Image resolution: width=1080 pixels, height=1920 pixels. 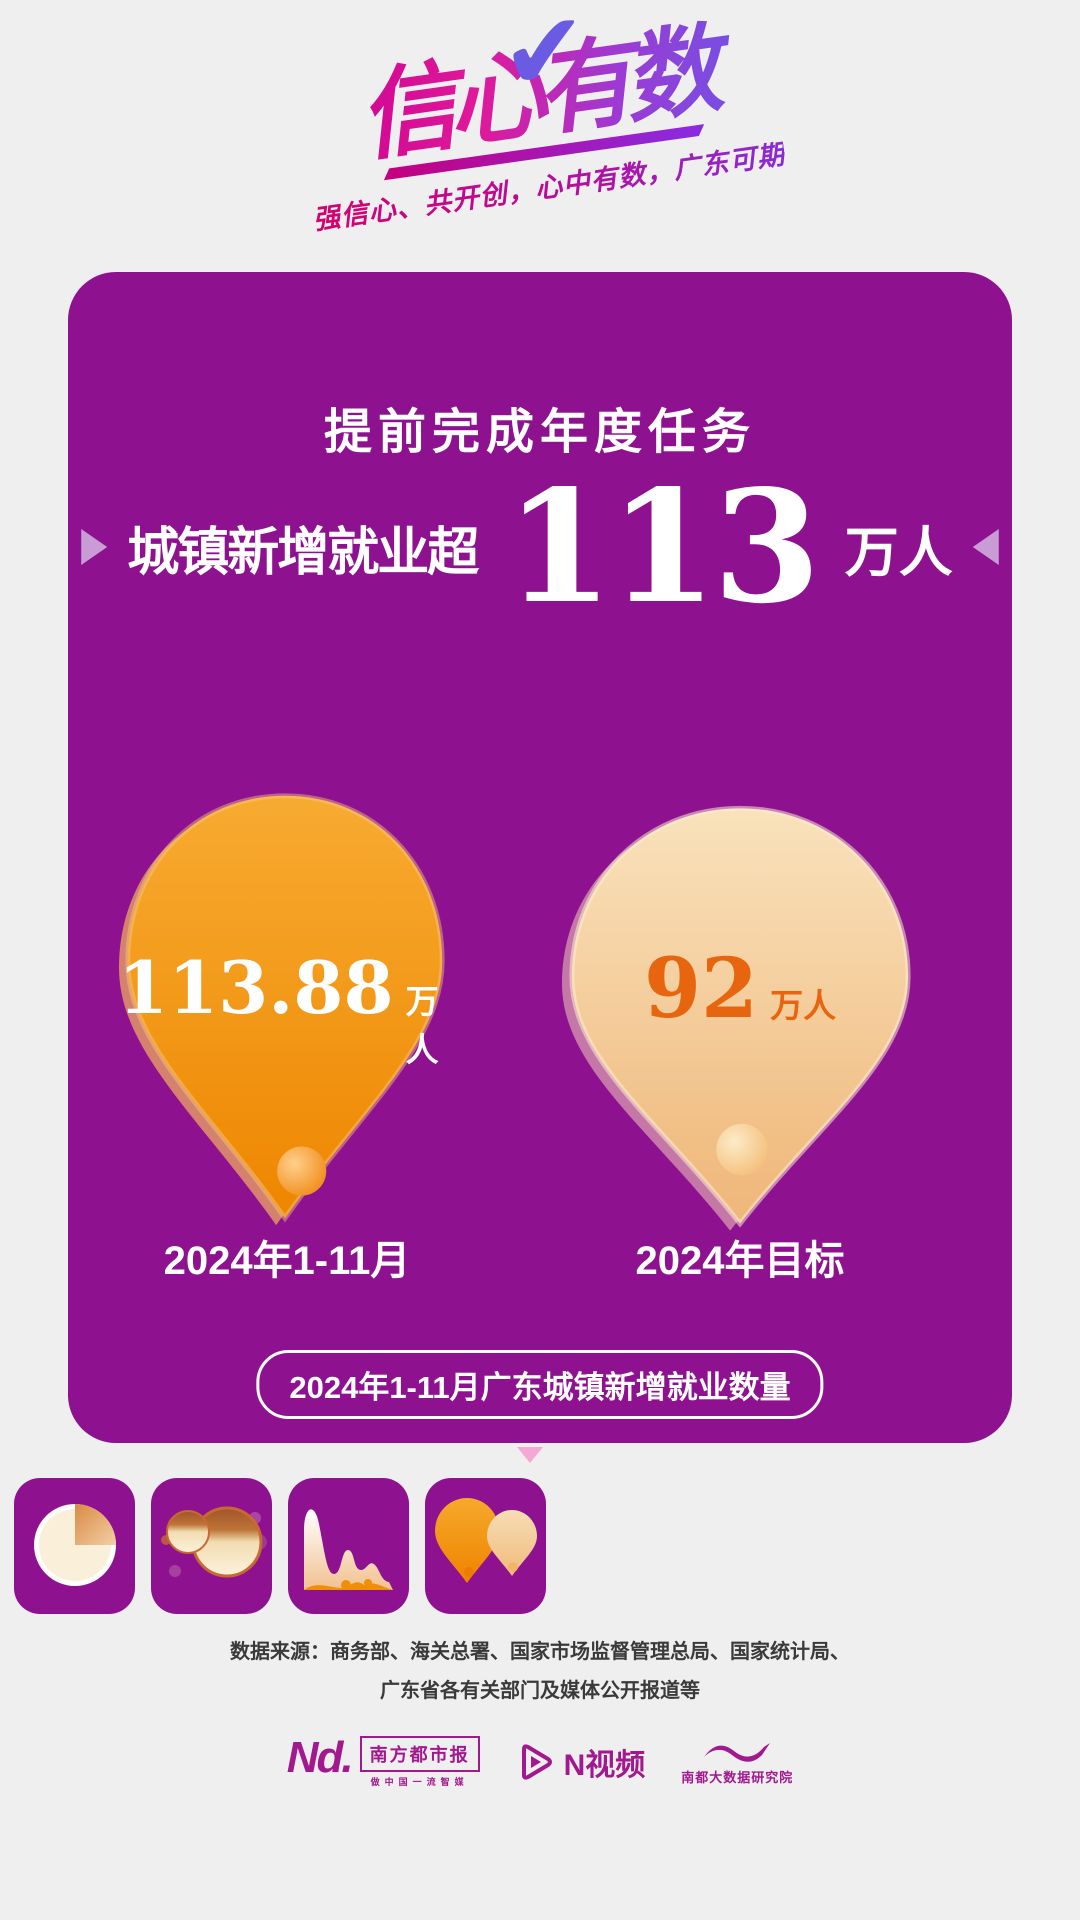 I want to click on balloon-achieved-value: 113.88 万人, so click(x=285, y=1011).